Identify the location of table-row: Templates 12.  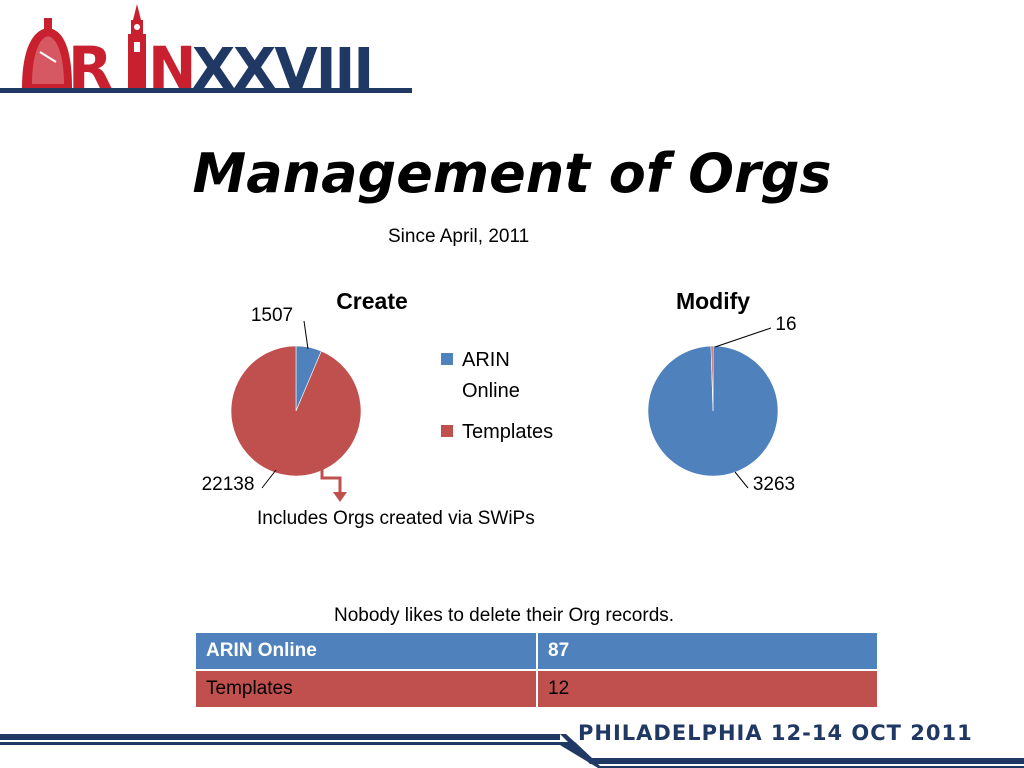
(536, 689).